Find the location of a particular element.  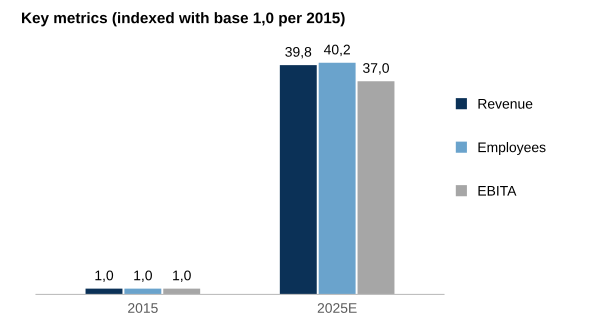

legend-label: EBITA is located at coordinates (497, 191).